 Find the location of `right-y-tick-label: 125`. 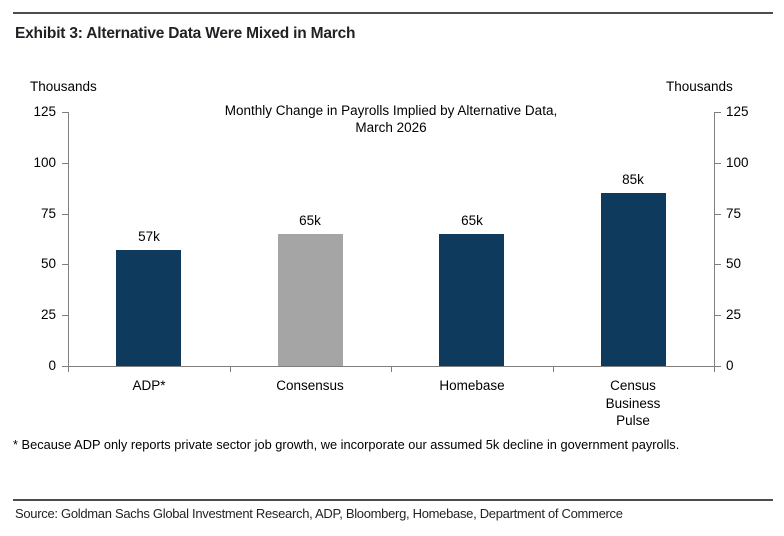

right-y-tick-label: 125 is located at coordinates (737, 111).